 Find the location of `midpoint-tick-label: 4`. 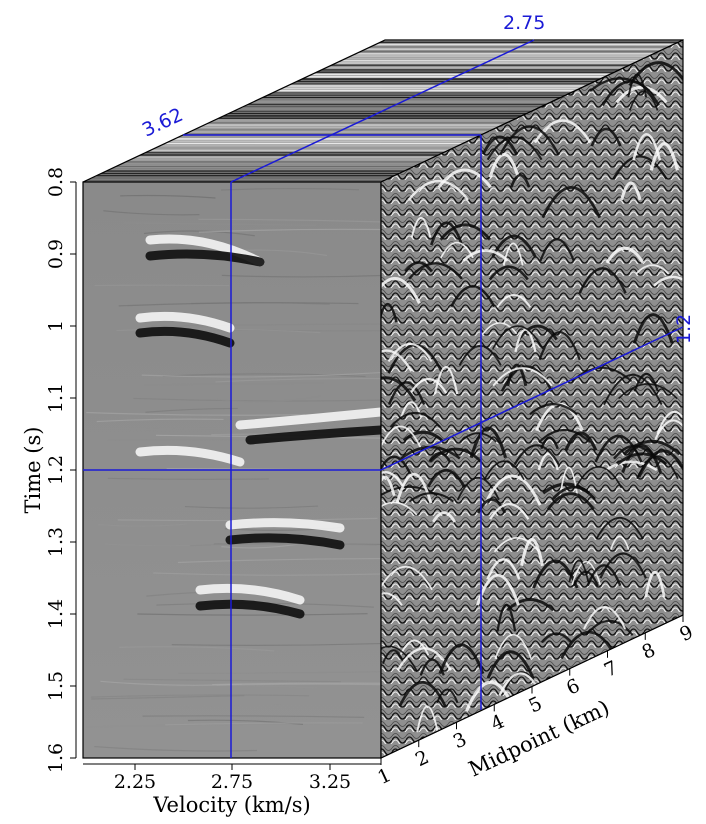

midpoint-tick-label: 4 is located at coordinates (498, 722).